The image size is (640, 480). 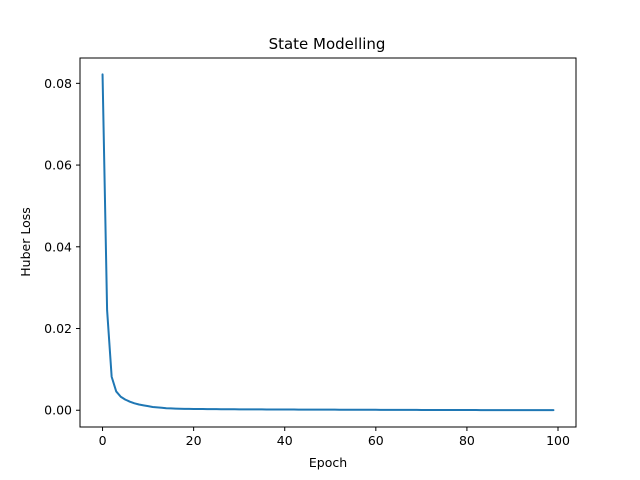 I want to click on y-tick-label: 0.08, so click(x=58, y=83).